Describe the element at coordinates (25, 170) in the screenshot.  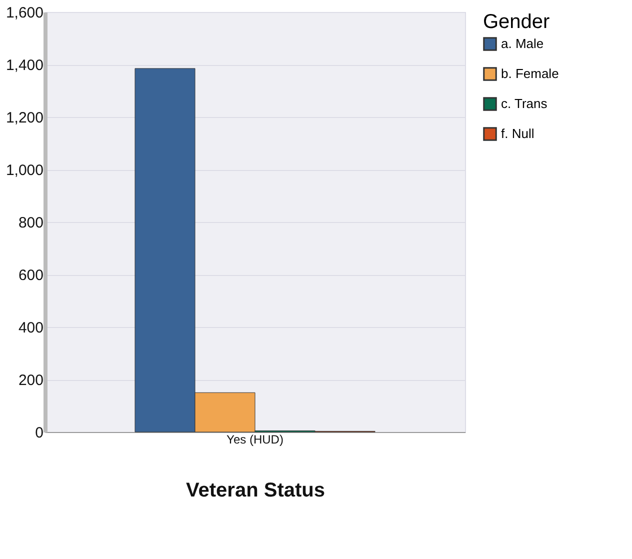
I see `y-tick-label: 1,000` at that location.